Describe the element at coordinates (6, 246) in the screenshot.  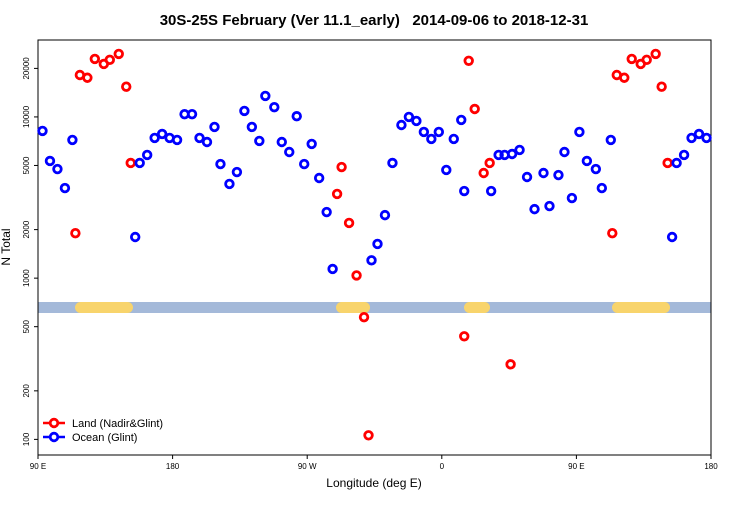
I see `y-axis-label: N Total` at that location.